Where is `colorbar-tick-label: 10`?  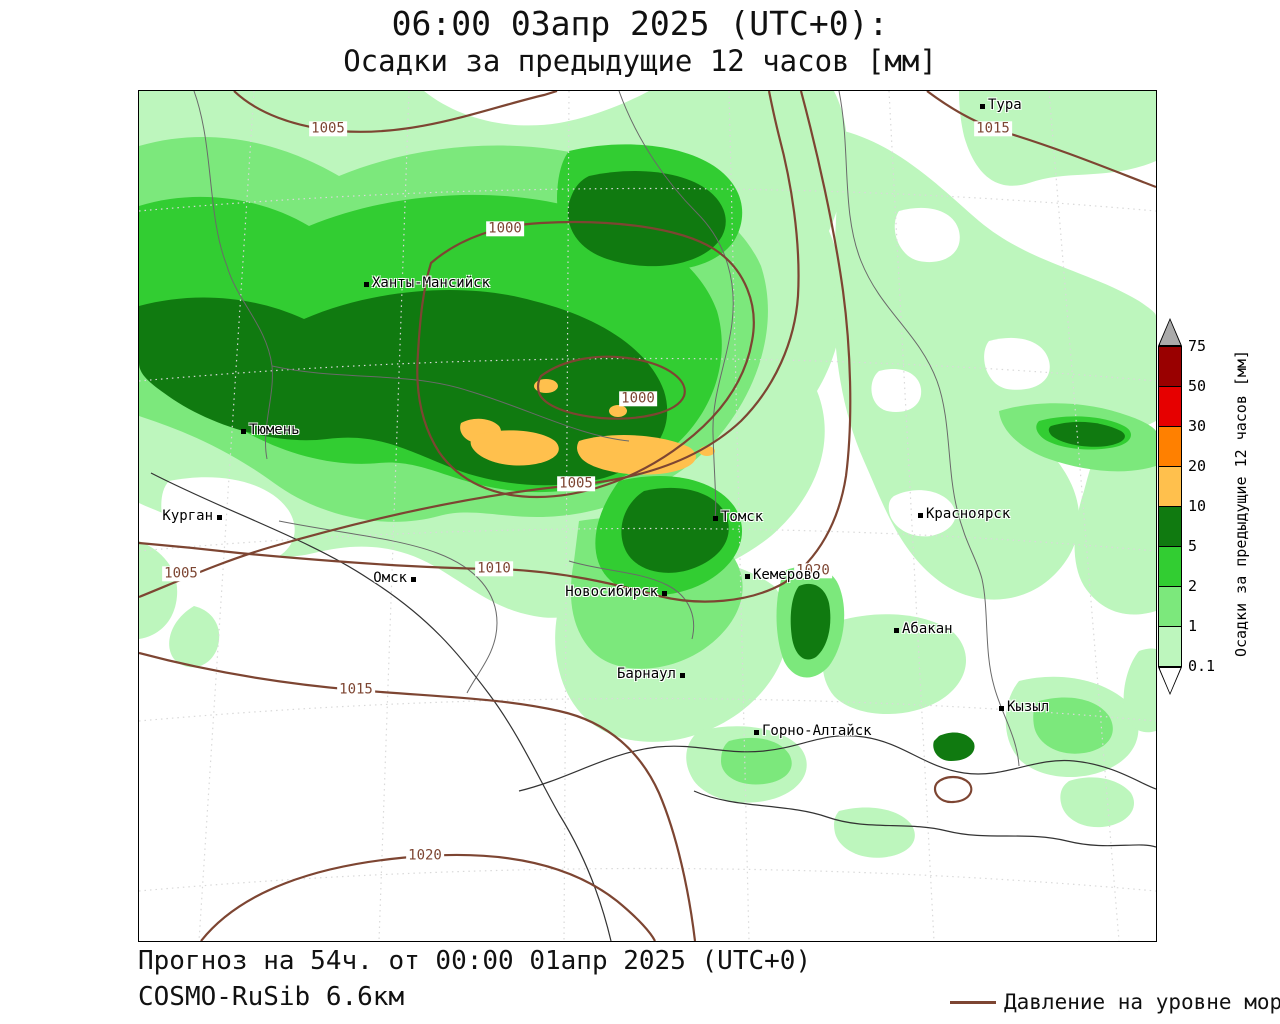 colorbar-tick-label: 10 is located at coordinates (1197, 506).